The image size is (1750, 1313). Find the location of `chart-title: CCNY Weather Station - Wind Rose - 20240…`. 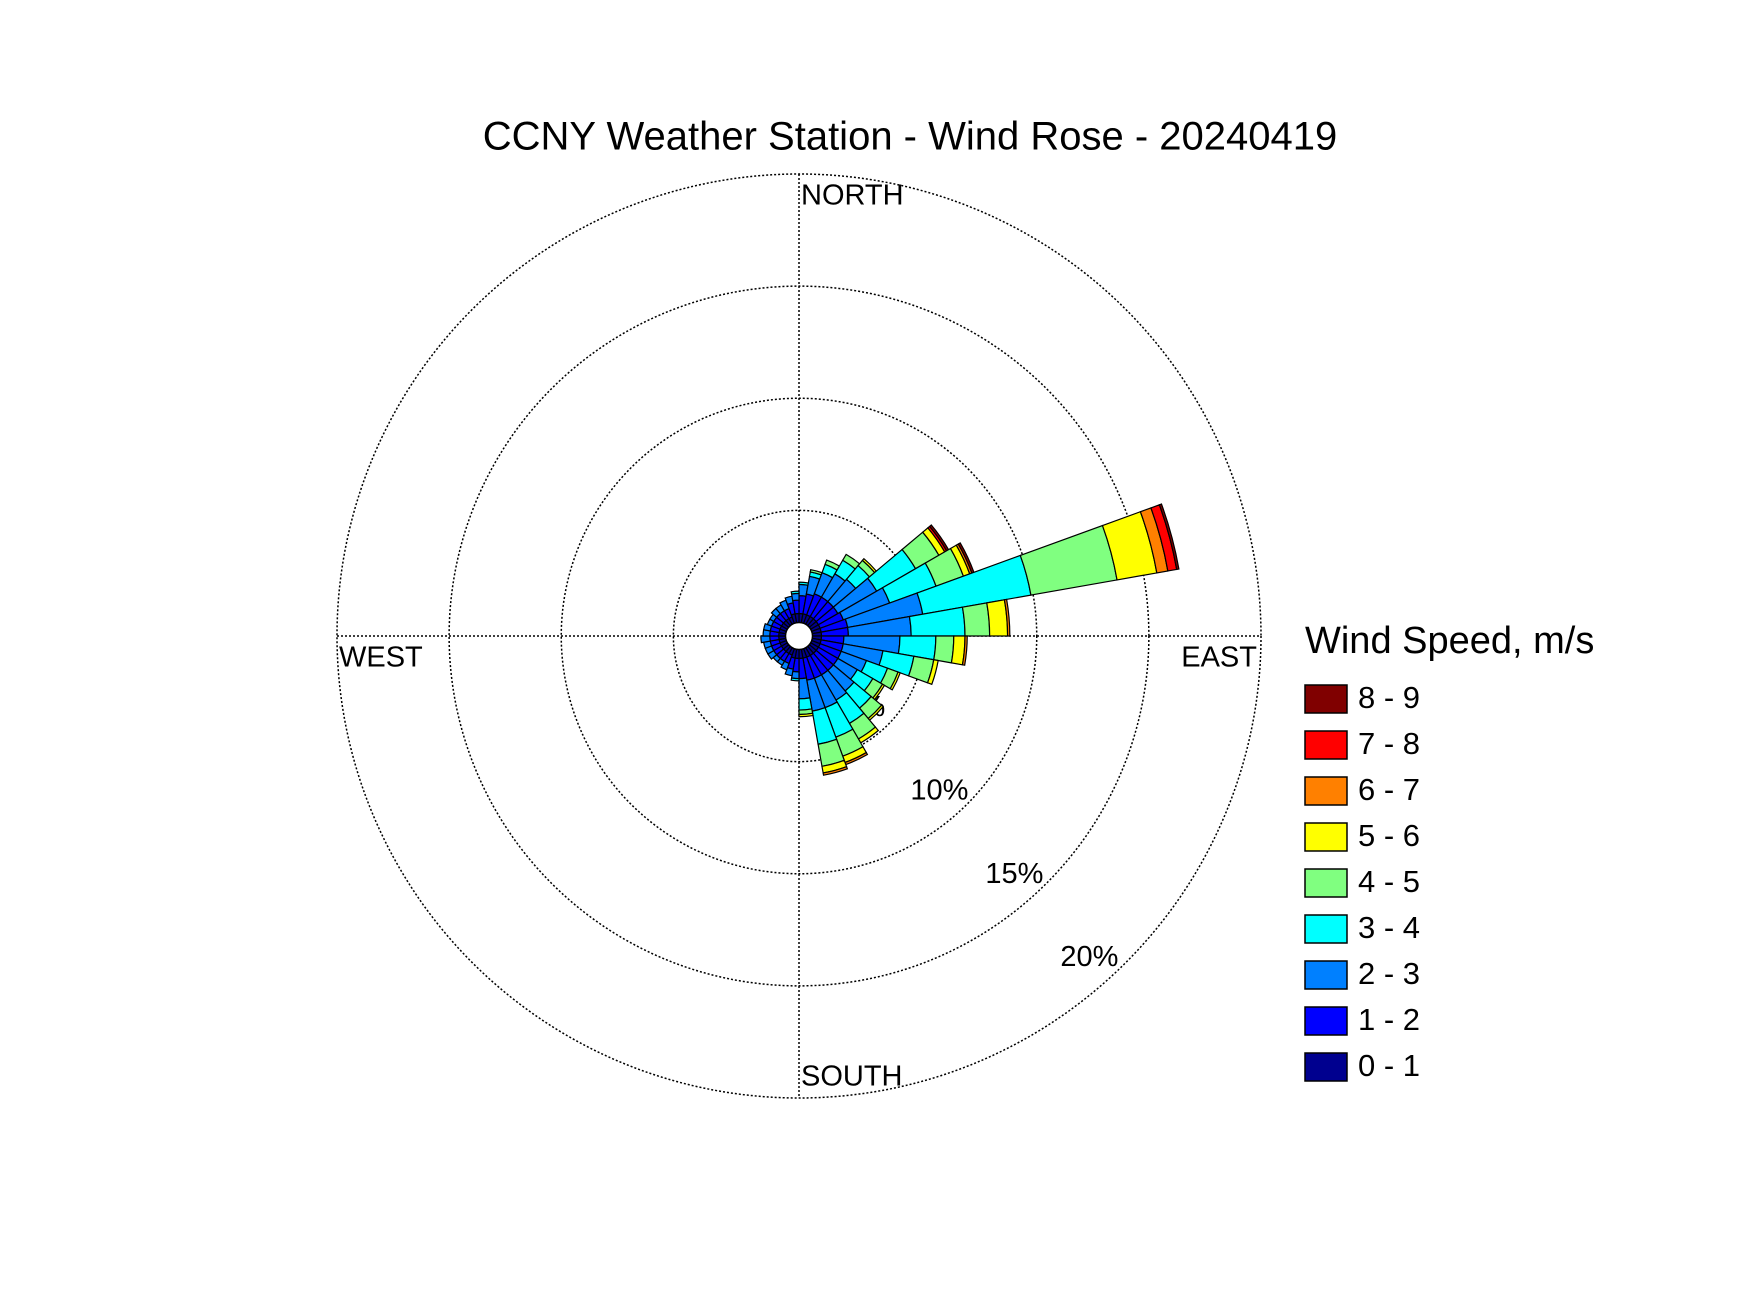

chart-title: CCNY Weather Station - Wind Rose - 20240… is located at coordinates (910, 137).